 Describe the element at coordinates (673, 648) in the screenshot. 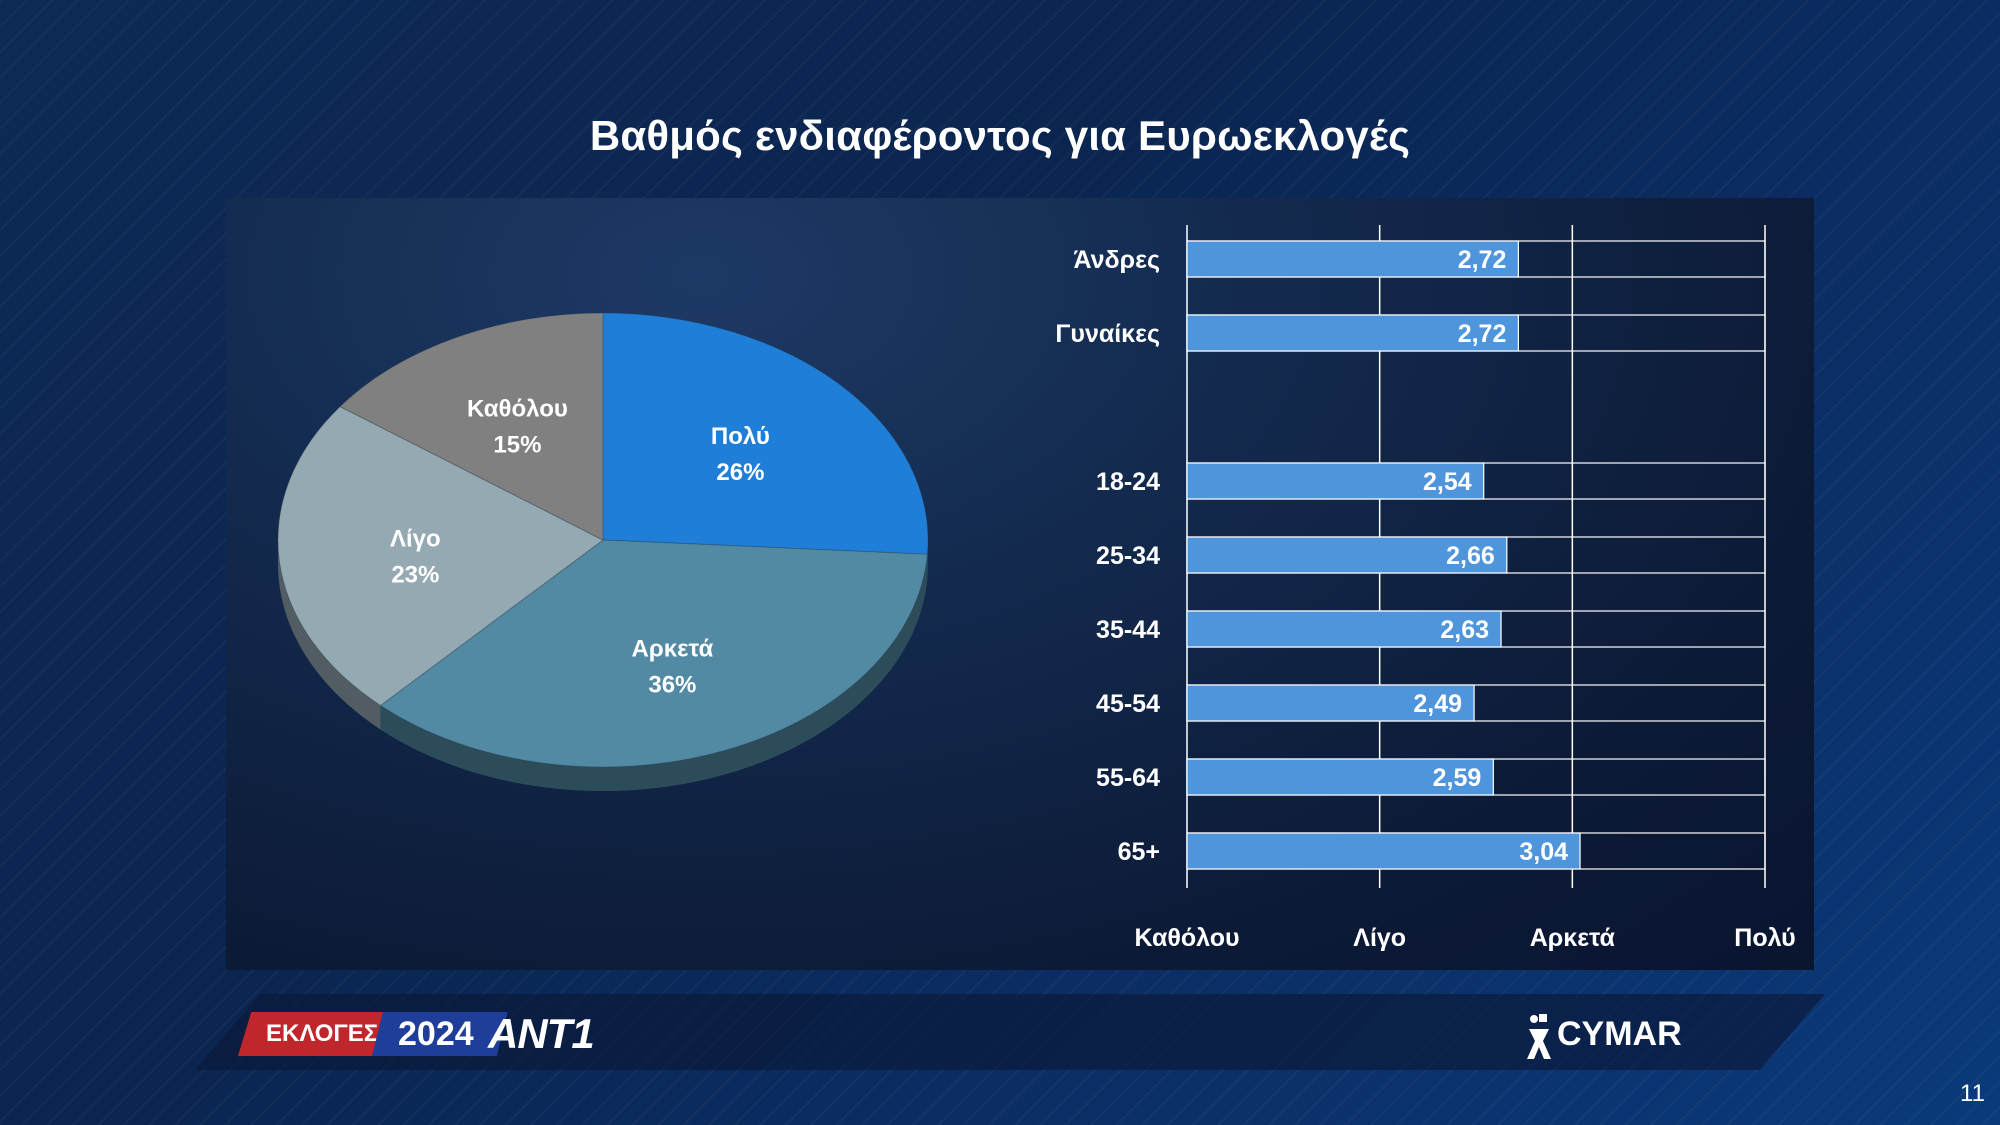

I see `pie-slice-label: Αρκετά` at that location.